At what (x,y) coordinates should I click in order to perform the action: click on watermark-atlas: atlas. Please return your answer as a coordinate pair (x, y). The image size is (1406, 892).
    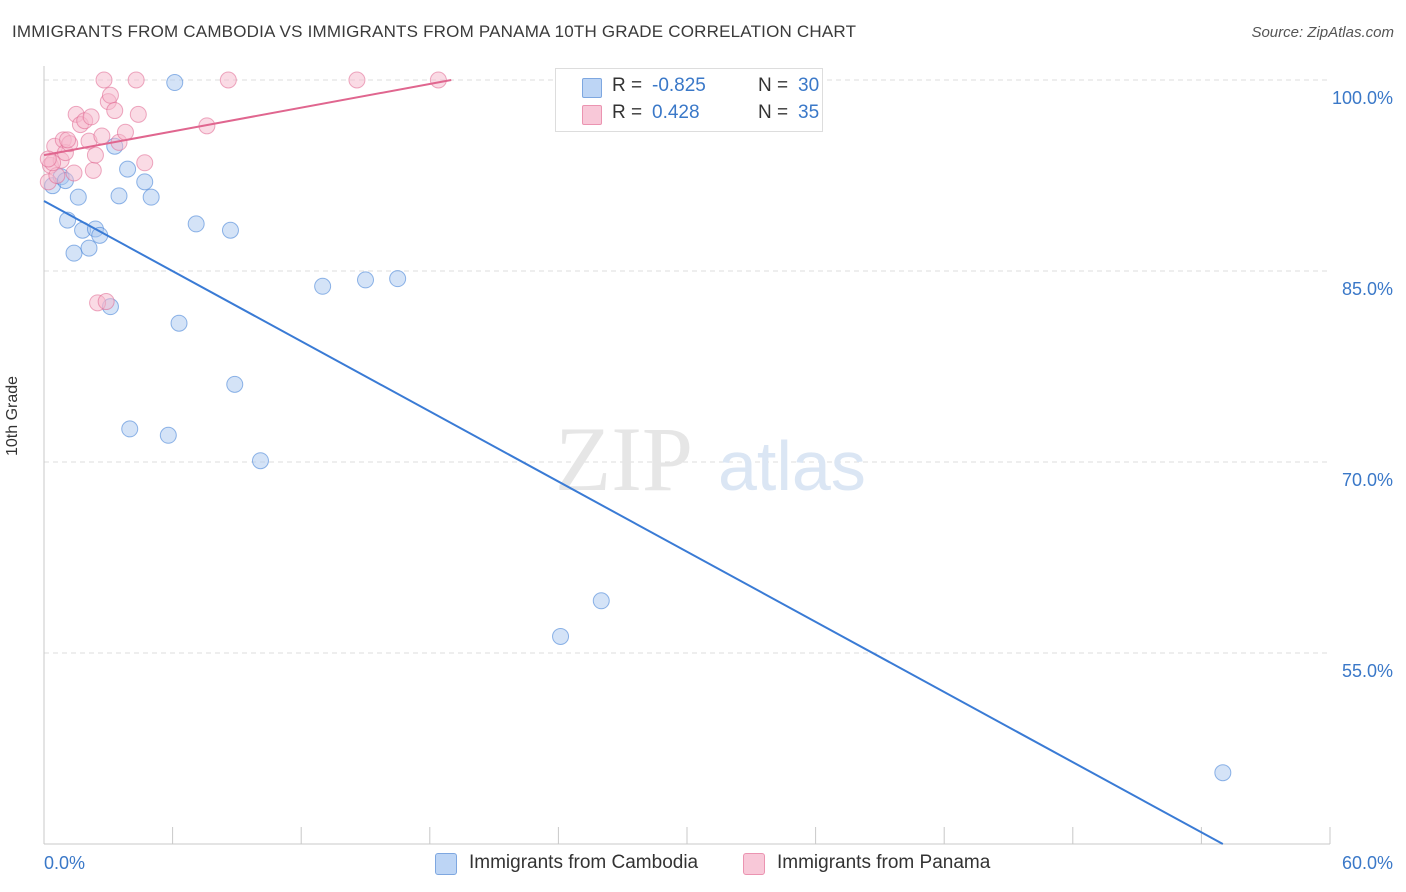
    Looking at the image, I should click on (792, 466).